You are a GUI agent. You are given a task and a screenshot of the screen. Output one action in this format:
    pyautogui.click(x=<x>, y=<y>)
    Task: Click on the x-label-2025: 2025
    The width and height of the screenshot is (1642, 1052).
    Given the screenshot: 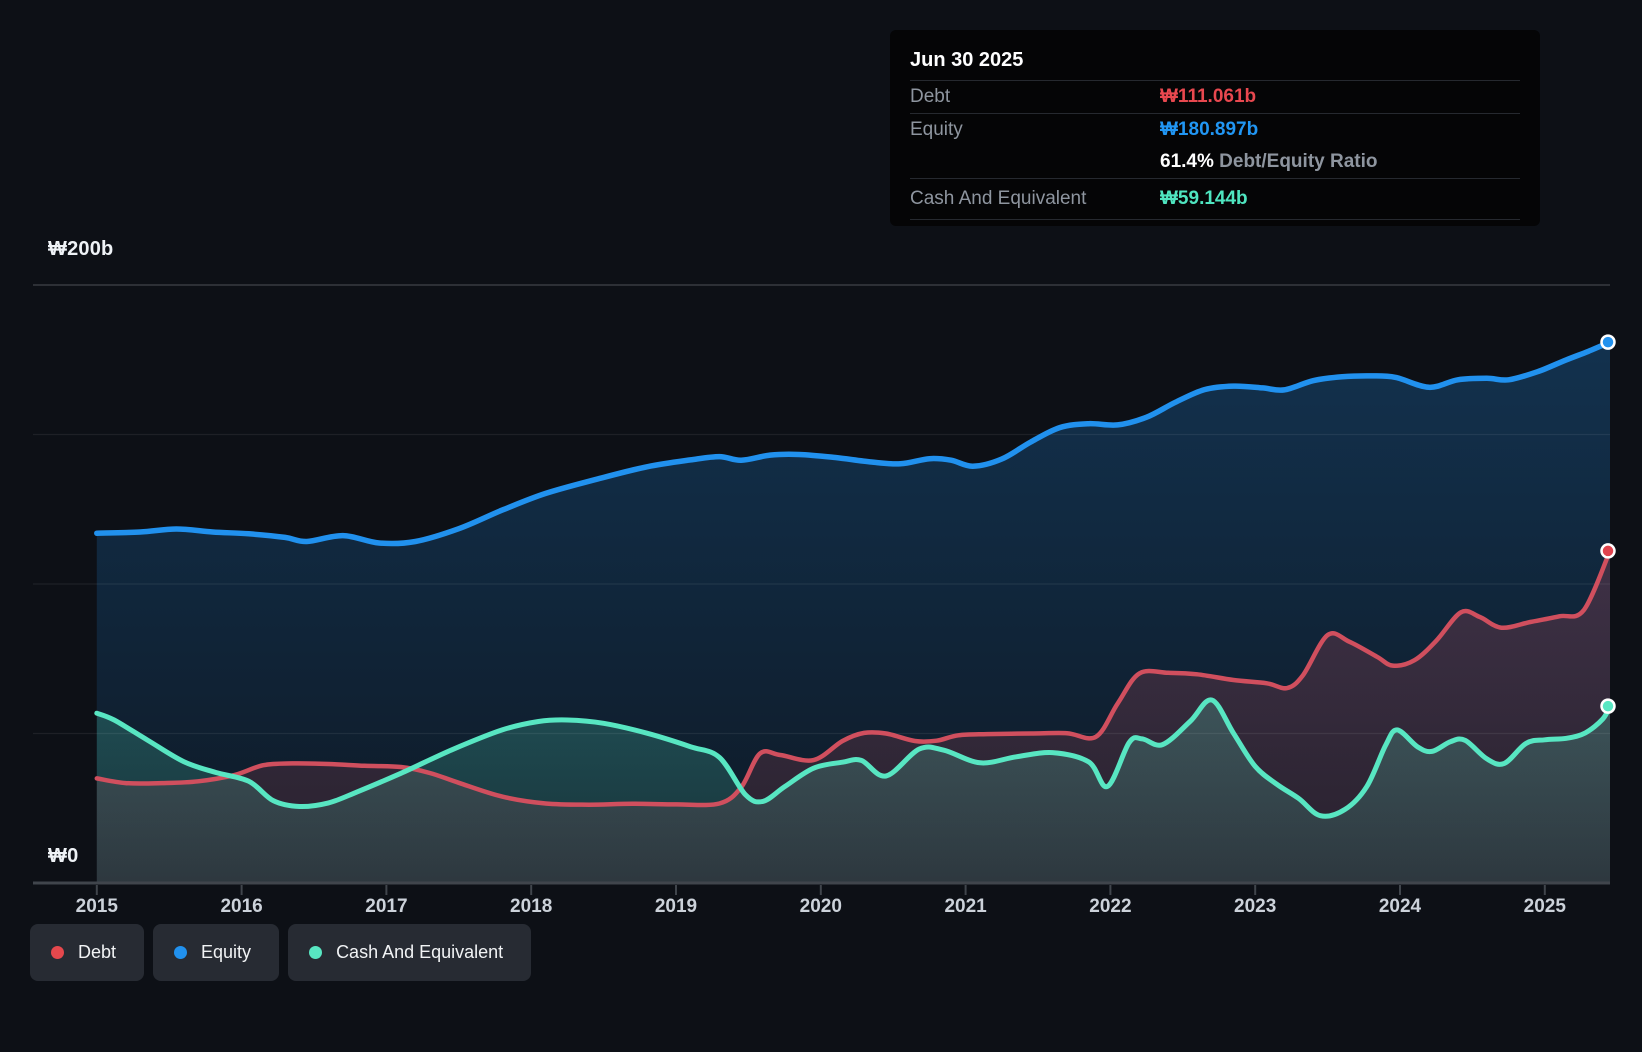 What is the action you would take?
    pyautogui.click(x=1545, y=906)
    